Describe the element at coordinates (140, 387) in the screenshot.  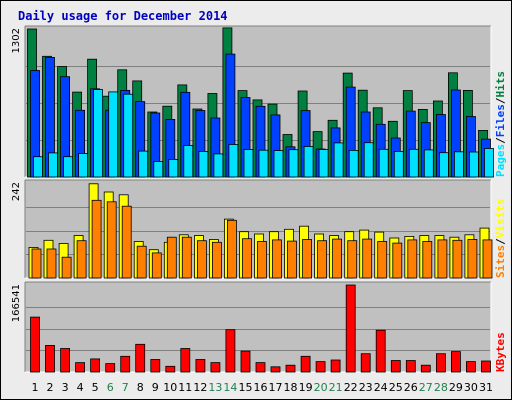
I see `x-tick-label-day-8: 8` at that location.